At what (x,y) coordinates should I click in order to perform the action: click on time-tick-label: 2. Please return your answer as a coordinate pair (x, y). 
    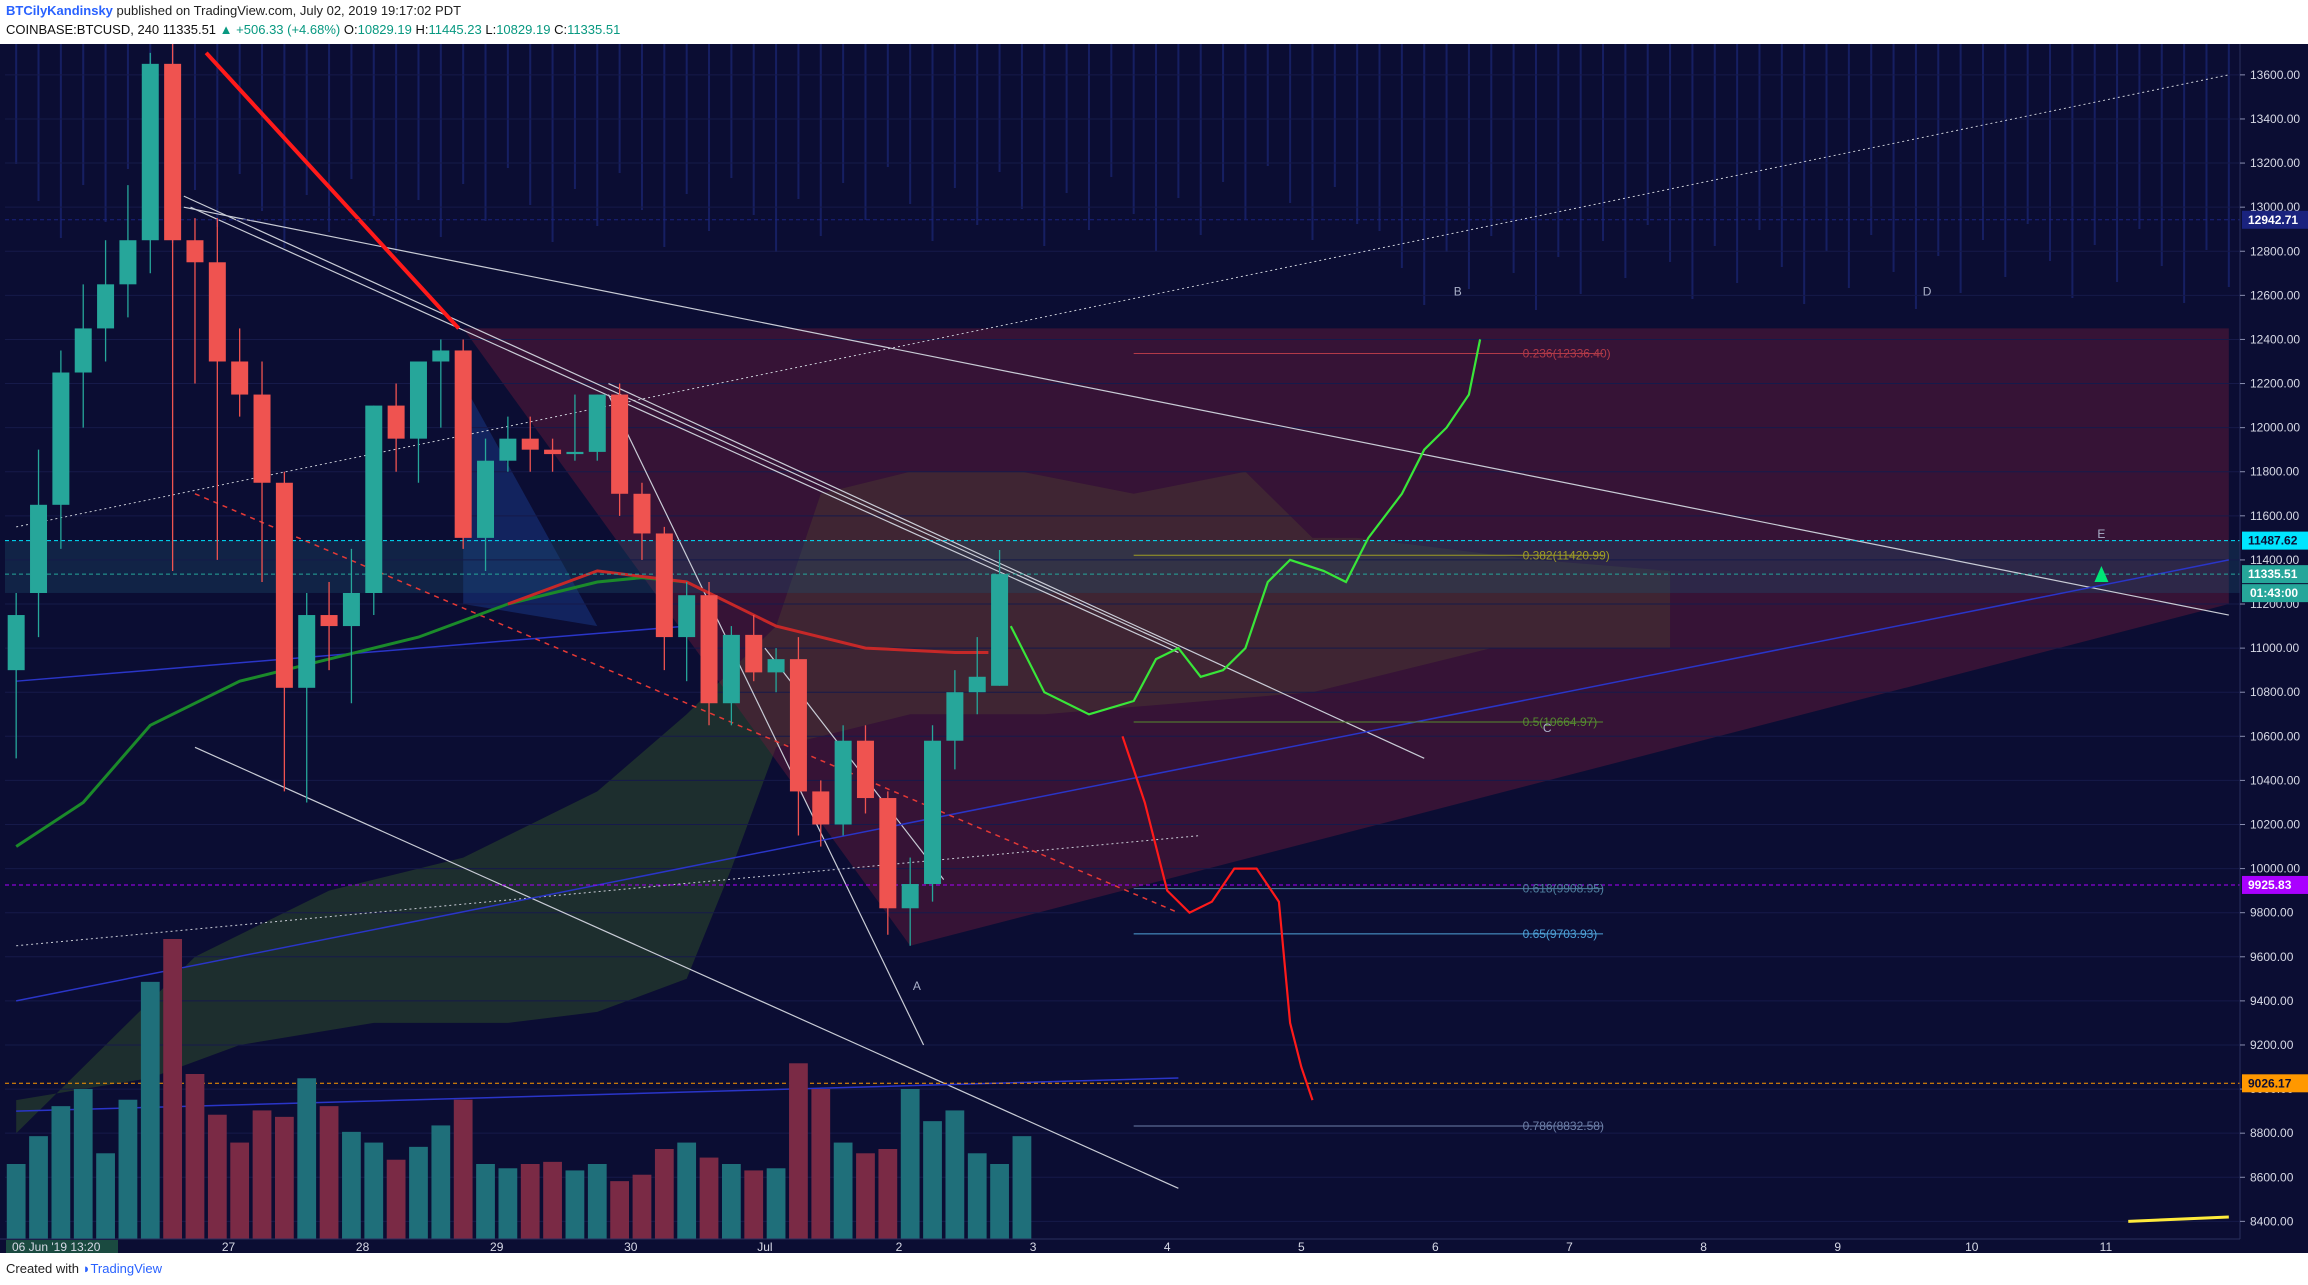
    Looking at the image, I should click on (899, 1246).